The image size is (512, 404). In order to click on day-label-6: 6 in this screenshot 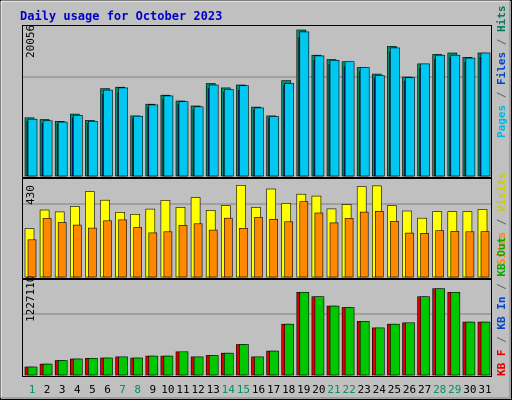, I will do `click(107, 389)`.